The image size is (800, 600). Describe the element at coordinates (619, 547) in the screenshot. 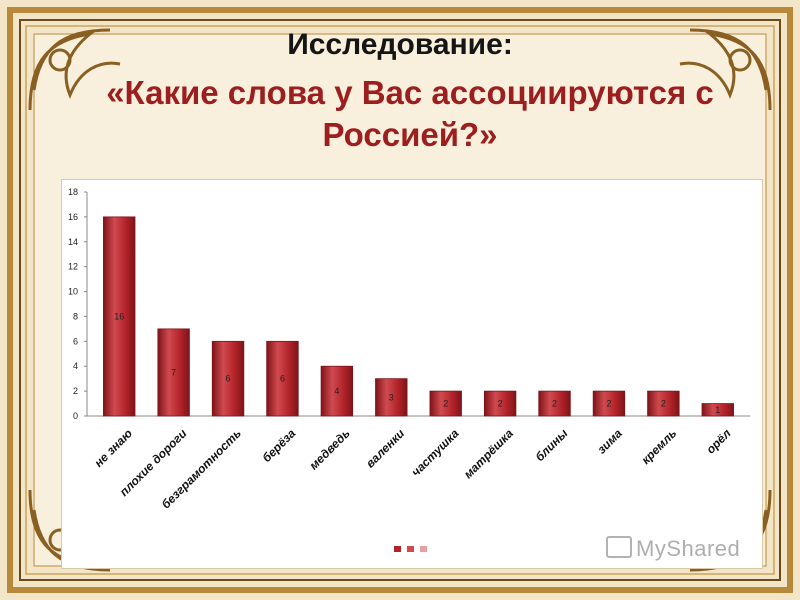

I see `presentation-icon` at that location.